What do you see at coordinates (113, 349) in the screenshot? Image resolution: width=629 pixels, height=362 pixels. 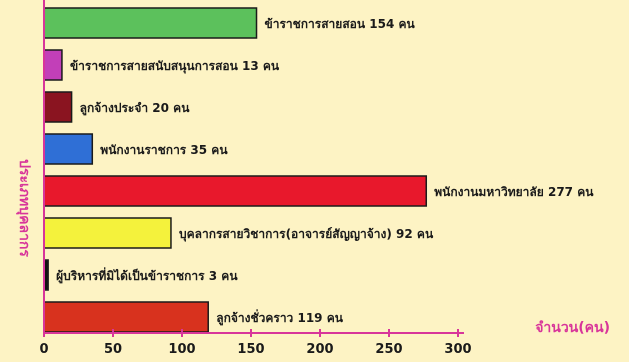 I see `x-tick-label-50: 50` at bounding box center [113, 349].